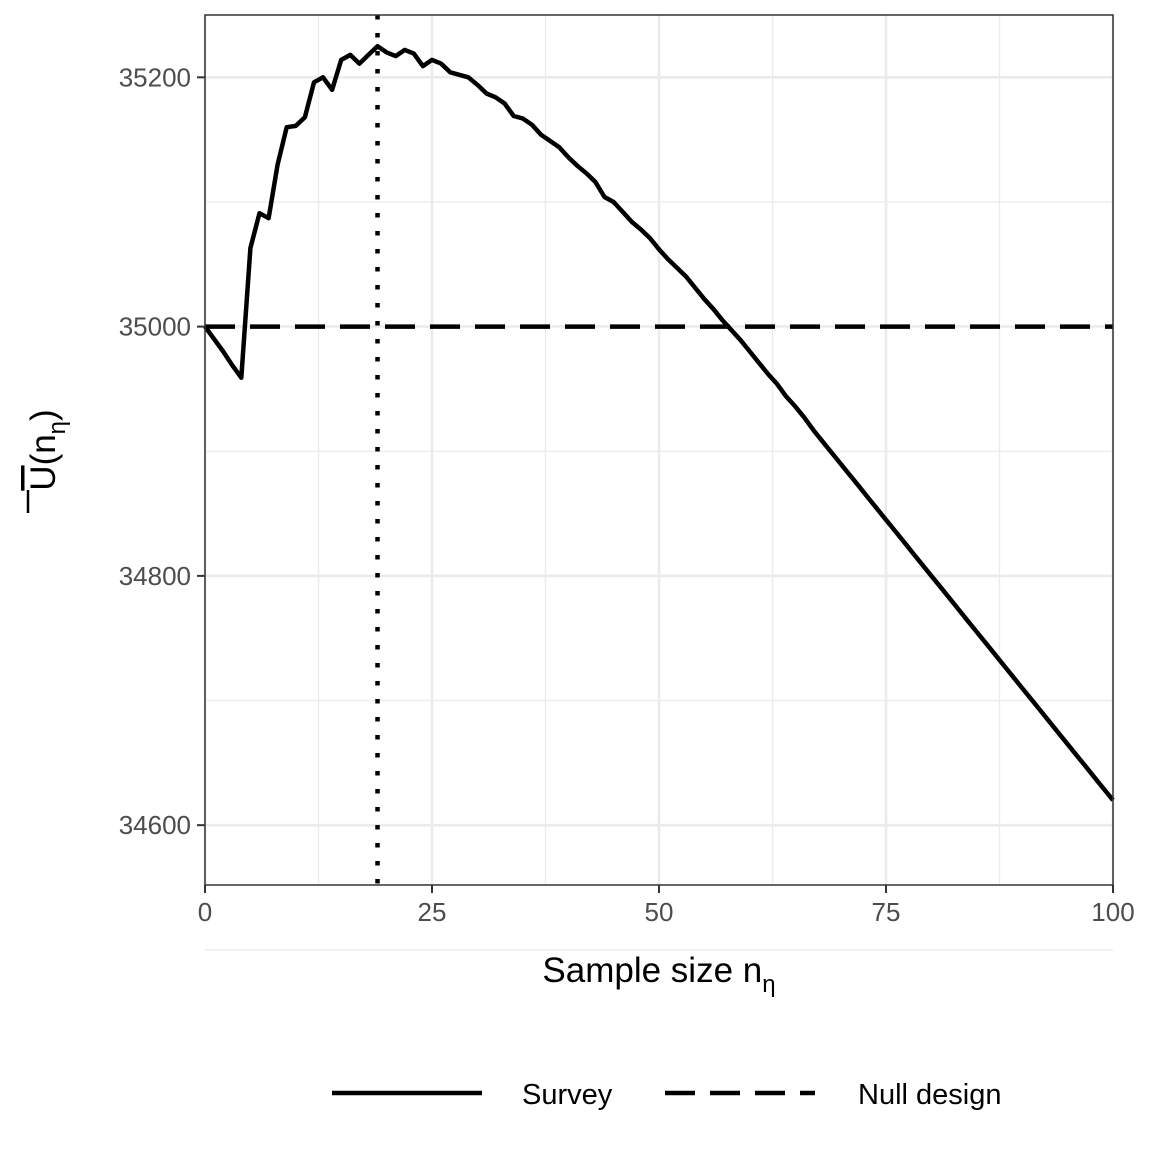 Image resolution: width=1152 pixels, height=1152 pixels. Describe the element at coordinates (155, 77) in the screenshot. I see `y-tick-label: 35200` at that location.